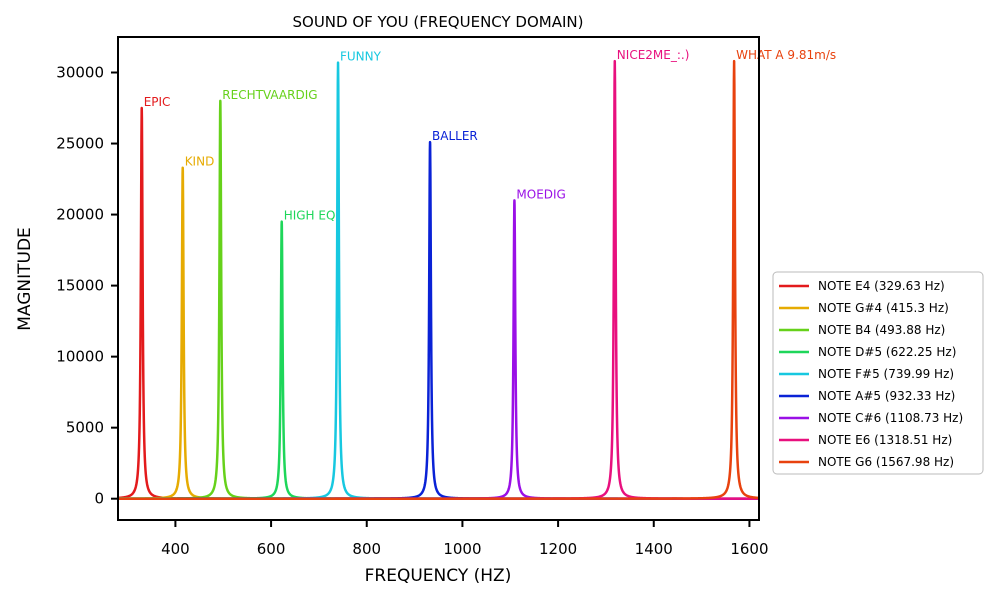  I want to click on x-tick-label: 1600, so click(749, 549).